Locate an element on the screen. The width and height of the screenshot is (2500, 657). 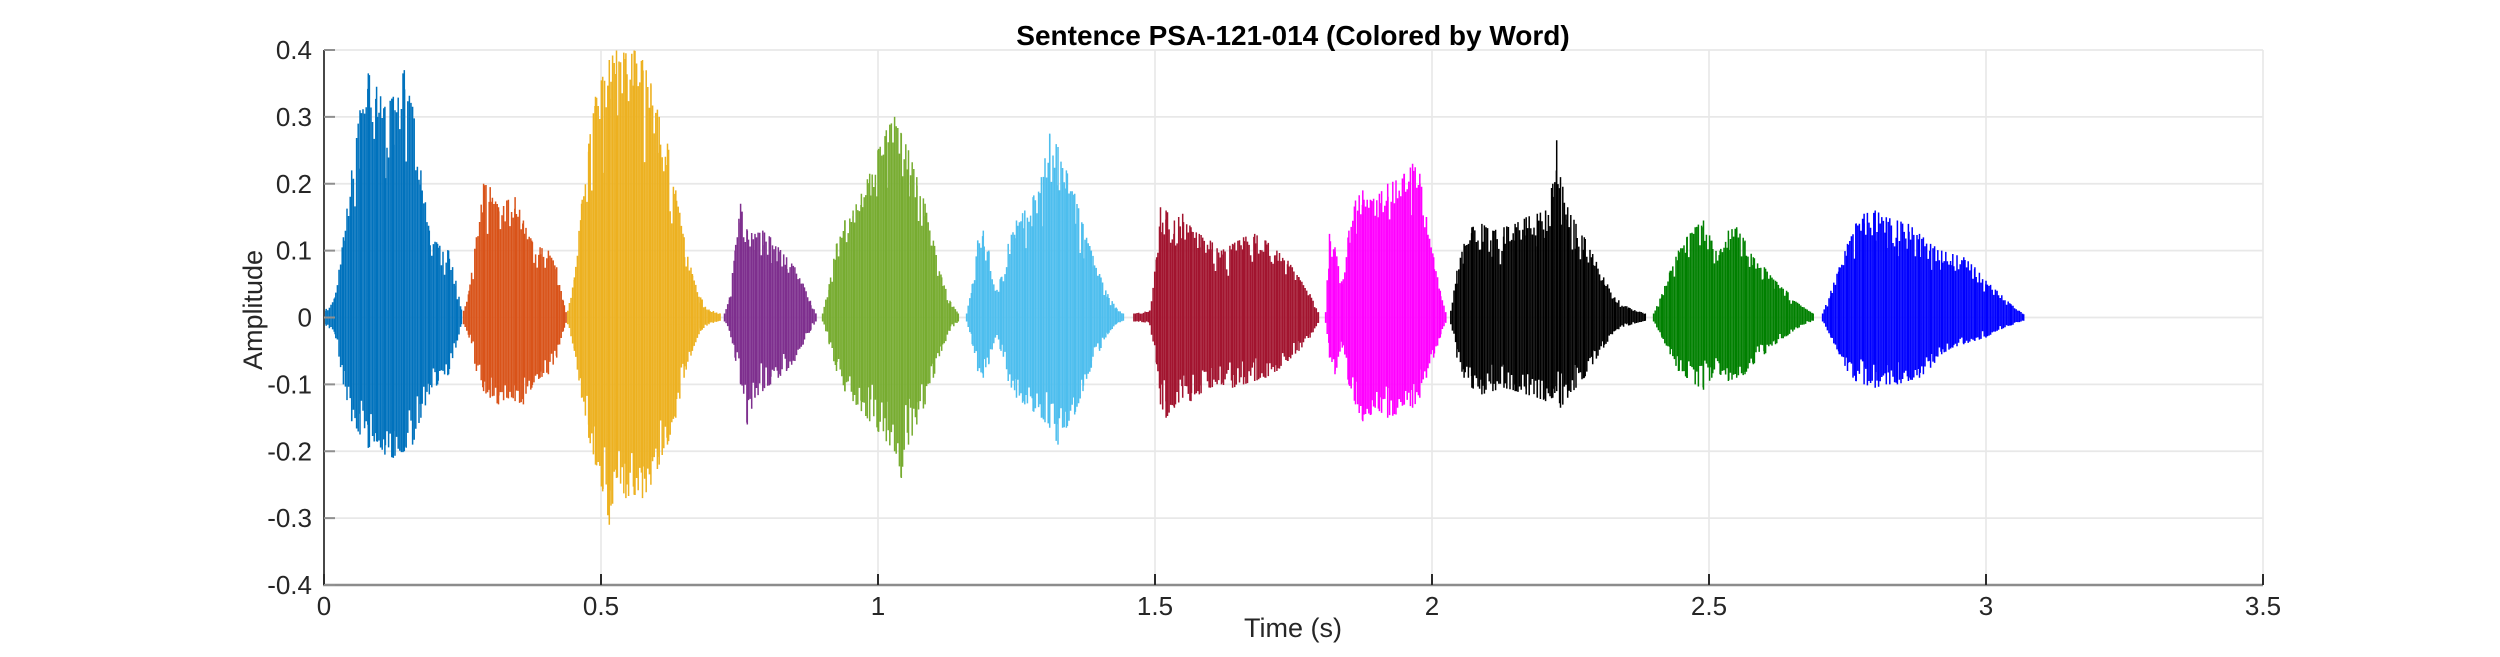
y-tick-label: 0.2 is located at coordinates (294, 184).